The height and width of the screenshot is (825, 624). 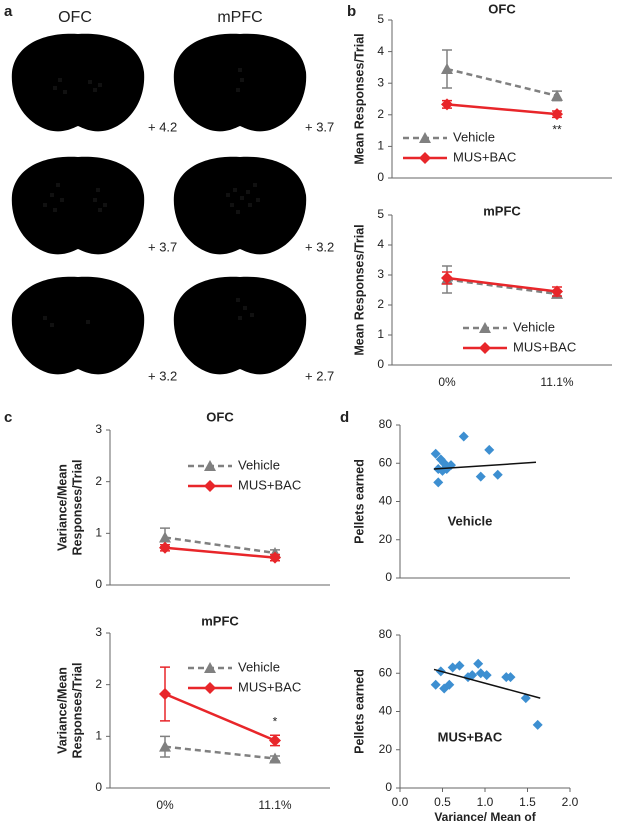 What do you see at coordinates (165, 805) in the screenshot?
I see `x-tick-label: 0%` at bounding box center [165, 805].